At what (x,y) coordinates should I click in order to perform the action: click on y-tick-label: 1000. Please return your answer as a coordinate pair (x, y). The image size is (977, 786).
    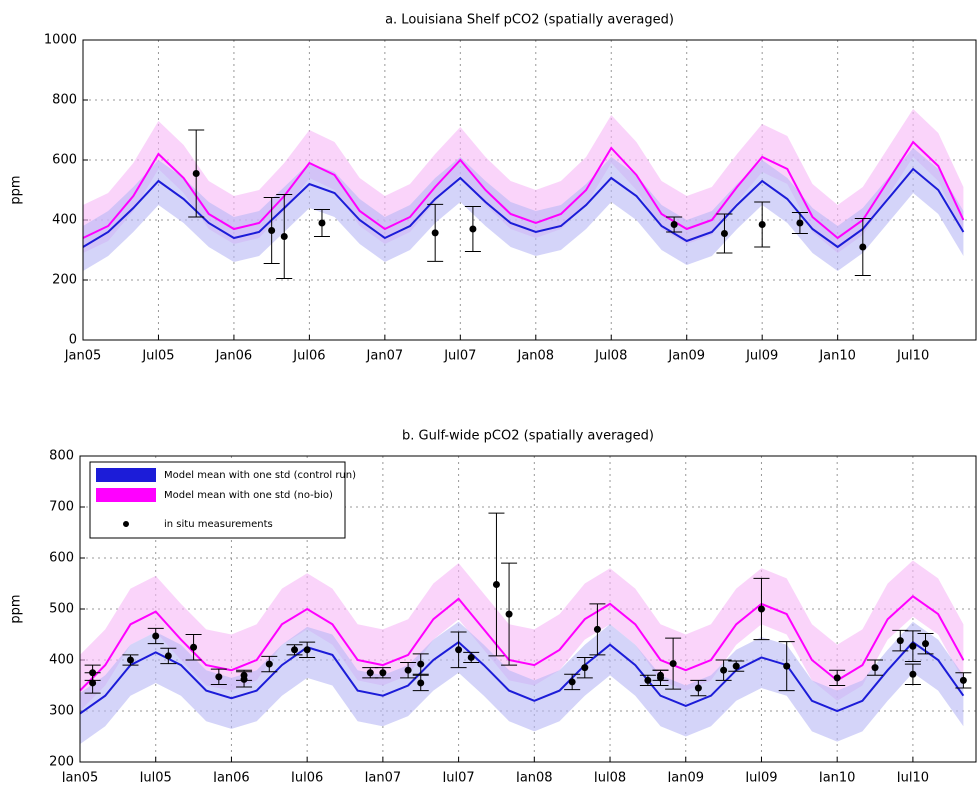
    Looking at the image, I should click on (60, 40).